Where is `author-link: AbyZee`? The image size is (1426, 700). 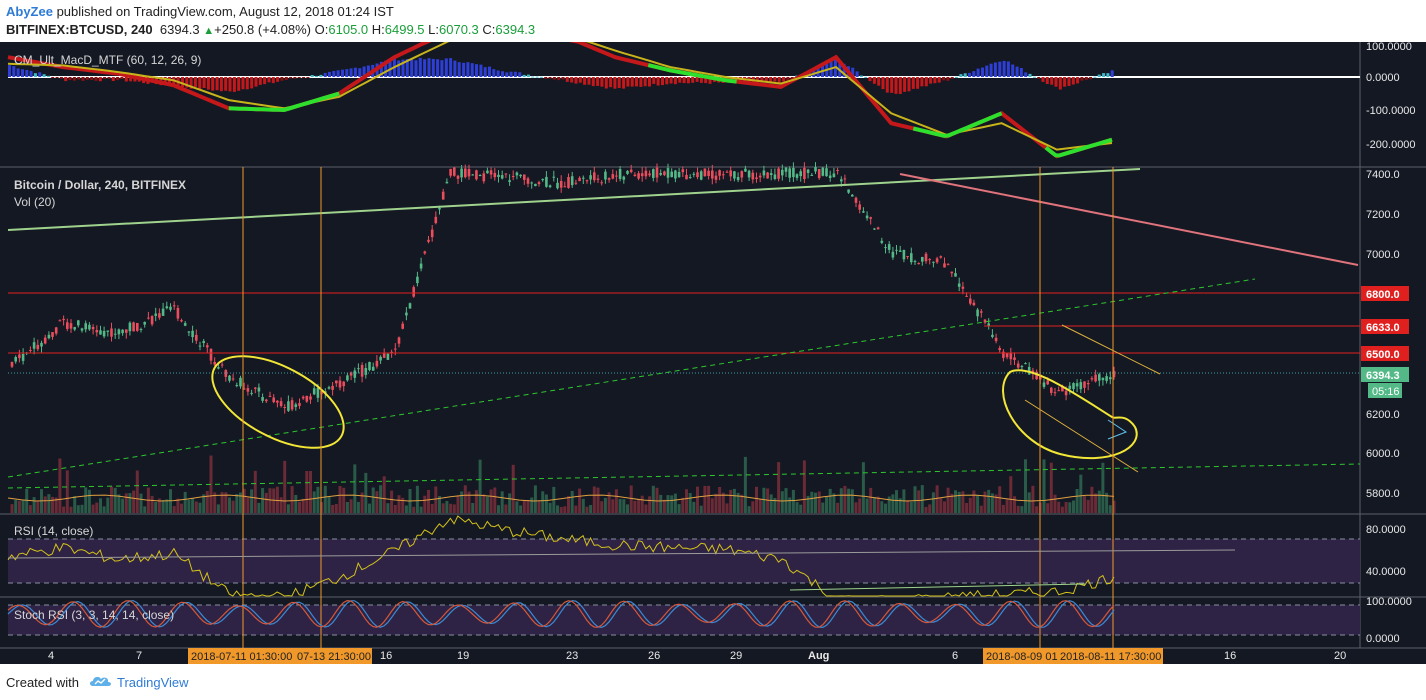
author-link: AbyZee is located at coordinates (29, 11).